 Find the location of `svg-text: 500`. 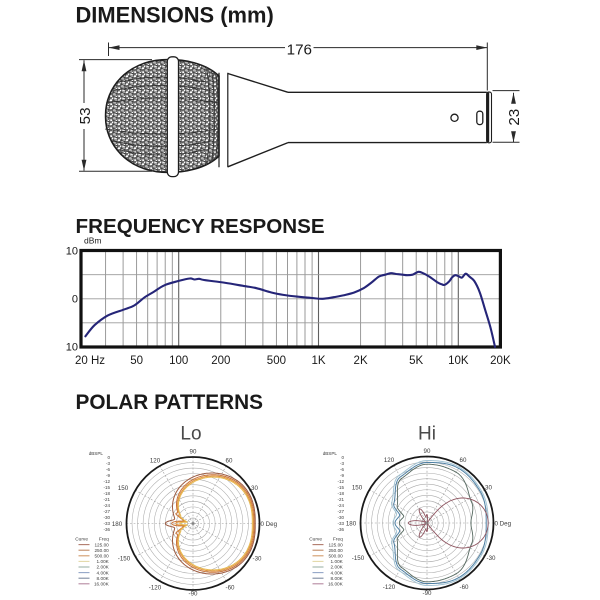

svg-text: 500 is located at coordinates (276, 361).